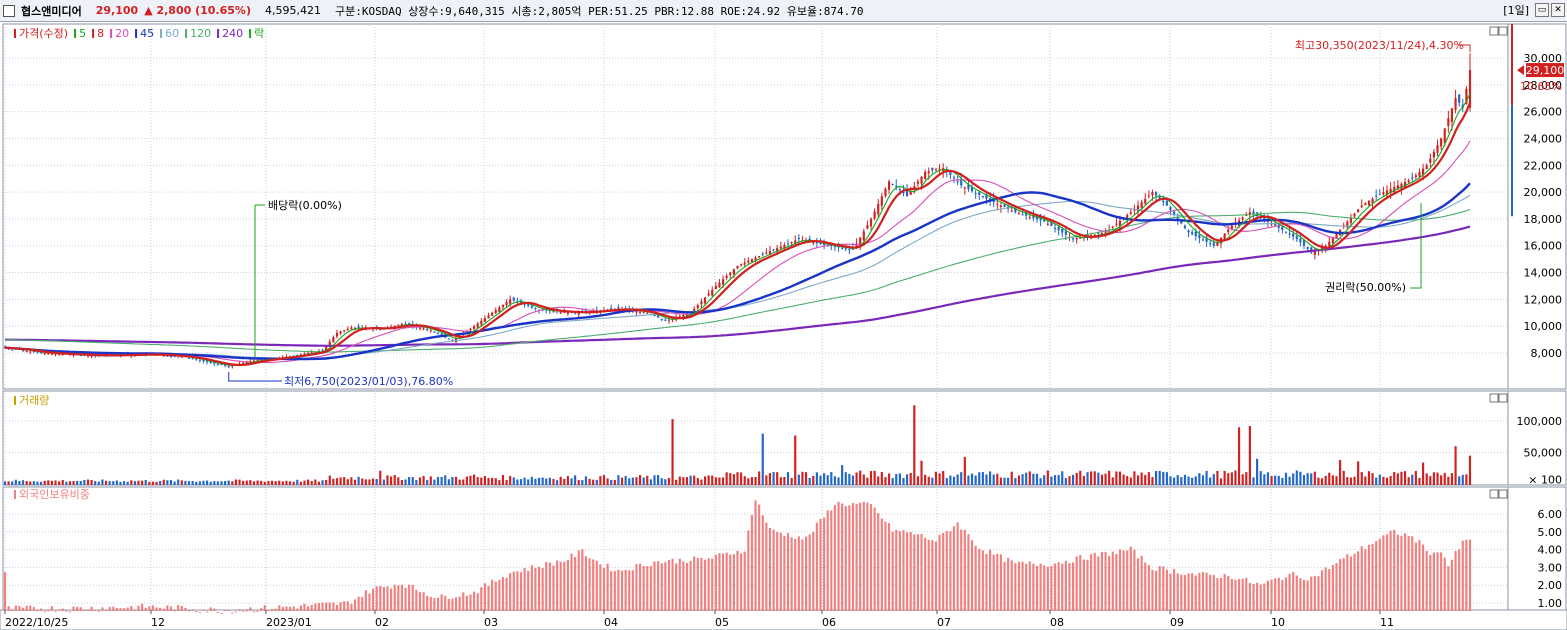  I want to click on x-tick-label: 06, so click(829, 622).